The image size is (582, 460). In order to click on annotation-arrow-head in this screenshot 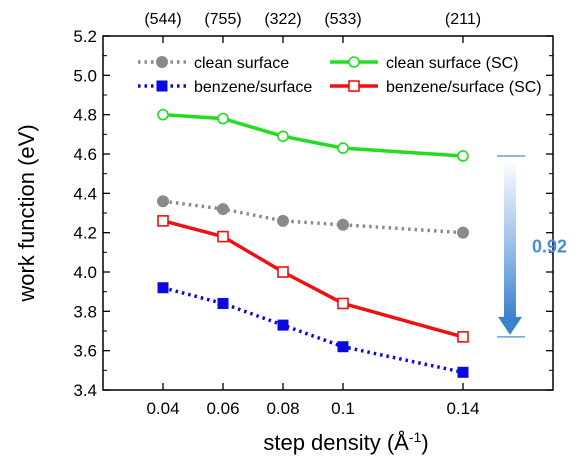, I will do `click(510, 325)`.